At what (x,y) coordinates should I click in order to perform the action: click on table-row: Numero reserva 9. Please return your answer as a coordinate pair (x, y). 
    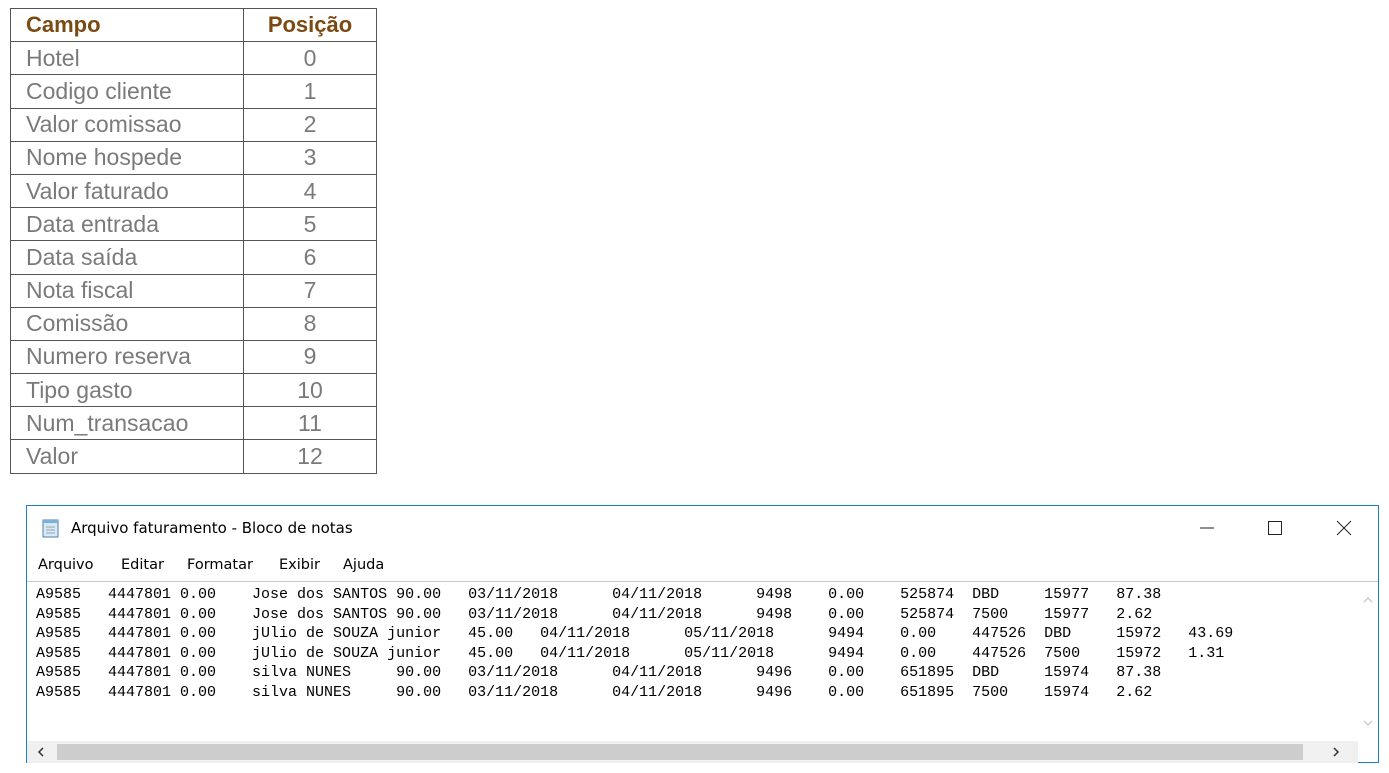
    Looking at the image, I should click on (193, 357).